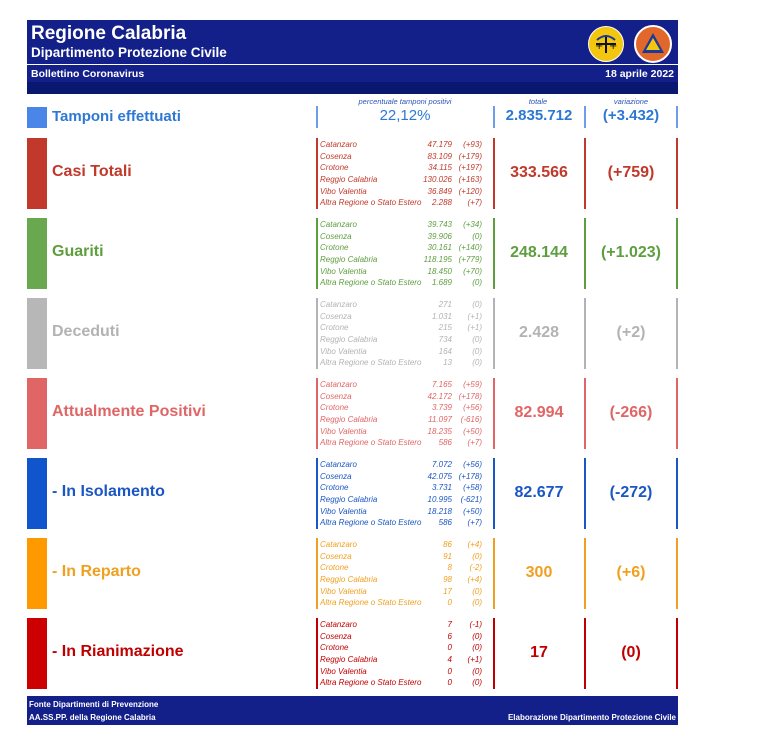 This screenshot has height=748, width=758. What do you see at coordinates (631, 412) in the screenshot?
I see `category-variation: (-266)` at bounding box center [631, 412].